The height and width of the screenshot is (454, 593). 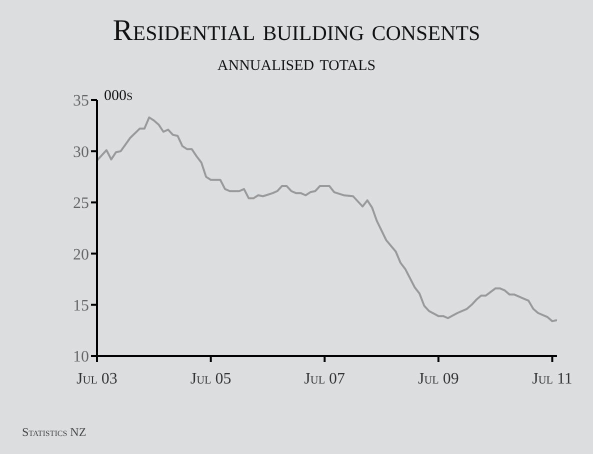 I want to click on y-tick-label: 35, so click(x=81, y=101).